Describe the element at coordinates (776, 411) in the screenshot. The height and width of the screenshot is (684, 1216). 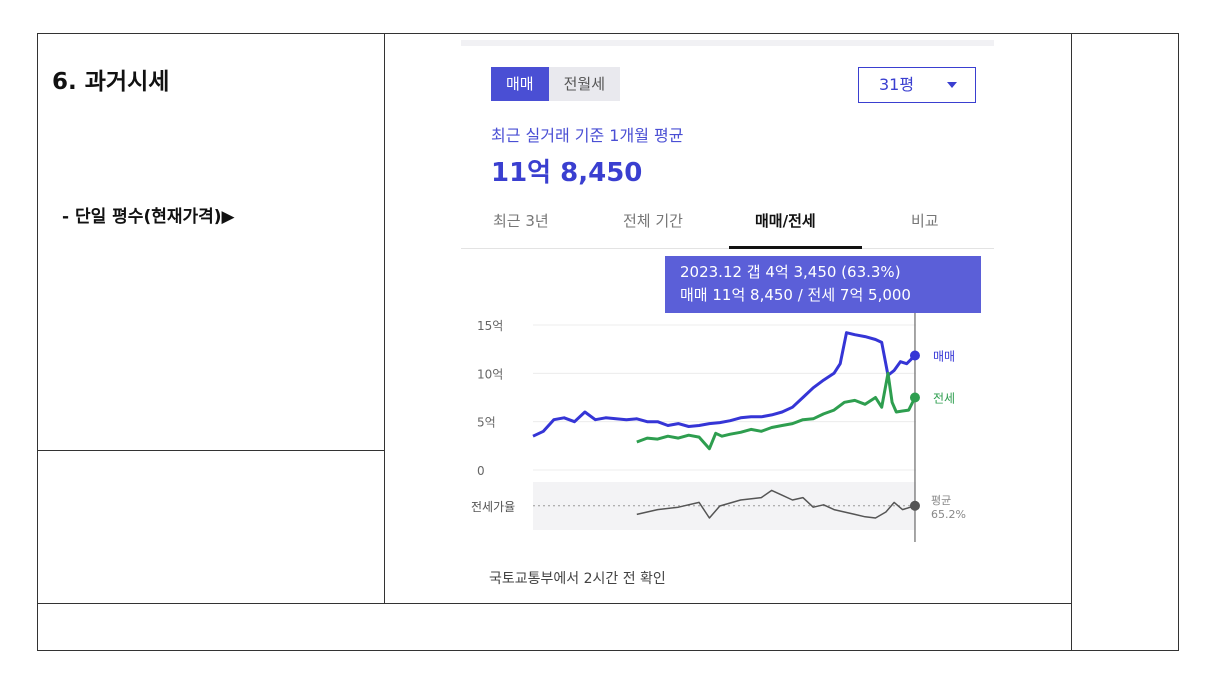
I see `jeonse-series-line` at that location.